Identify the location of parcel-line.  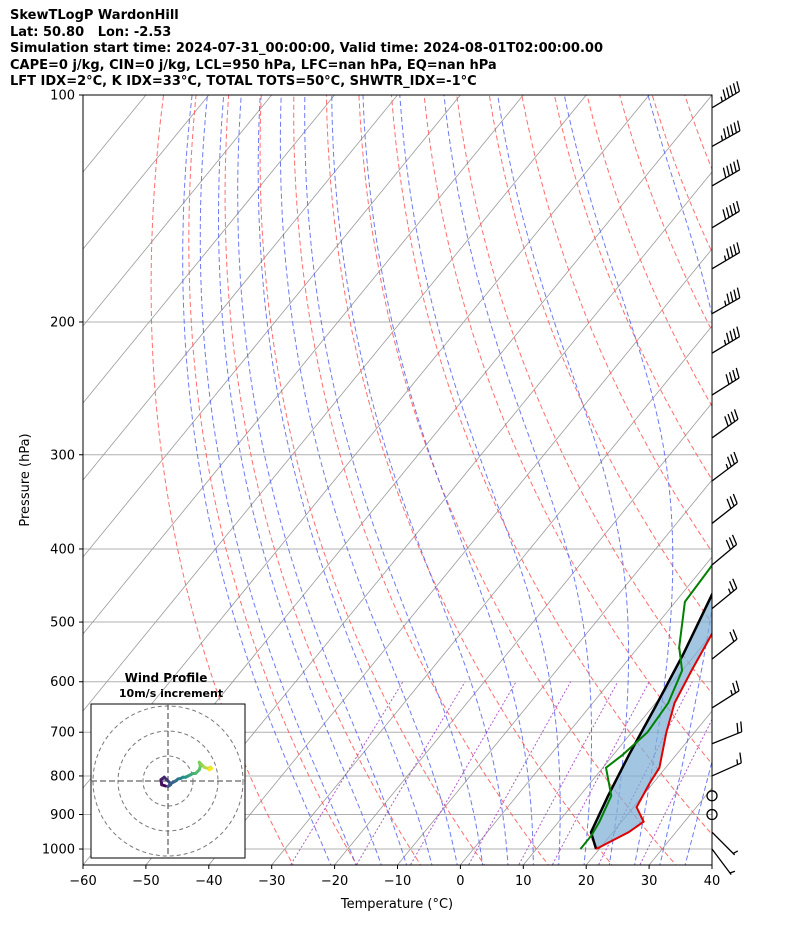
(650, 720).